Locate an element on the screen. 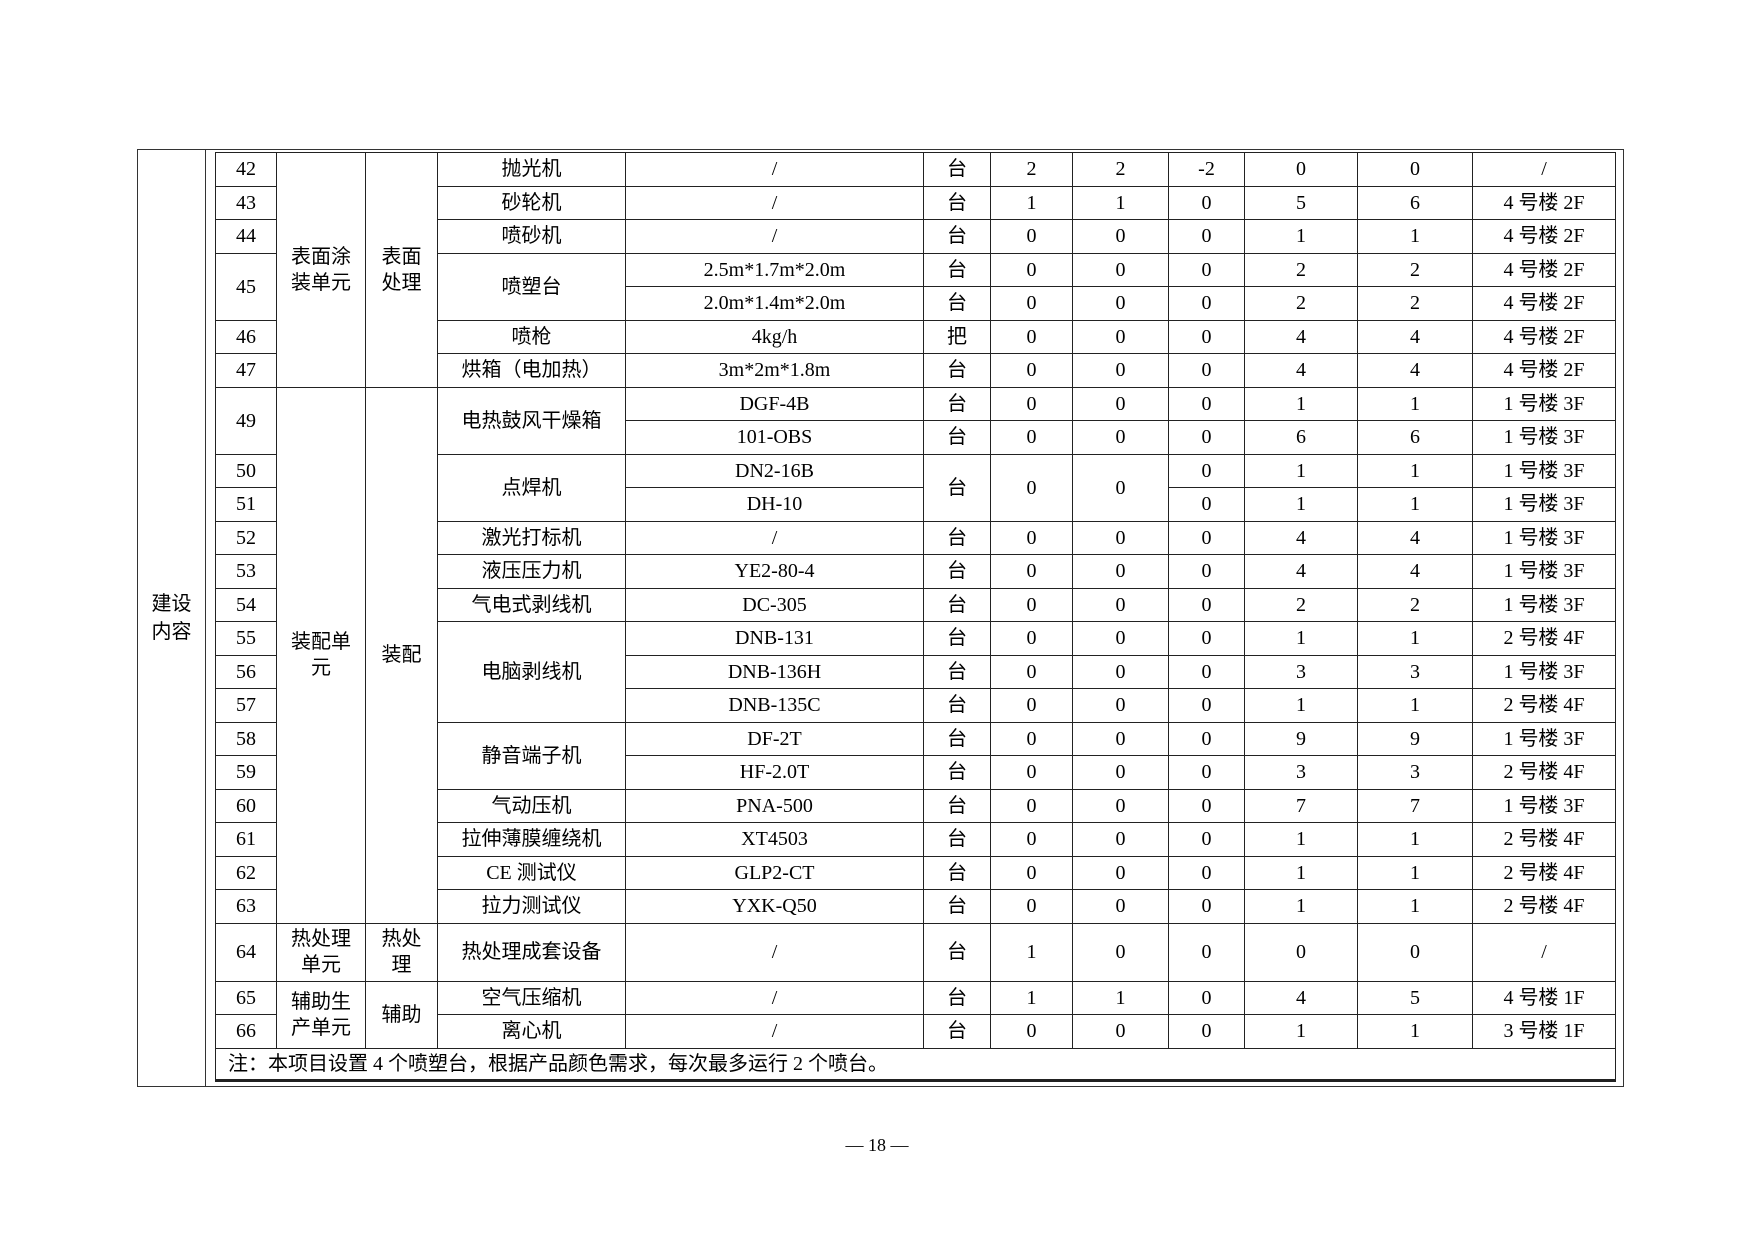  quantity-4: 0 is located at coordinates (1301, 169).